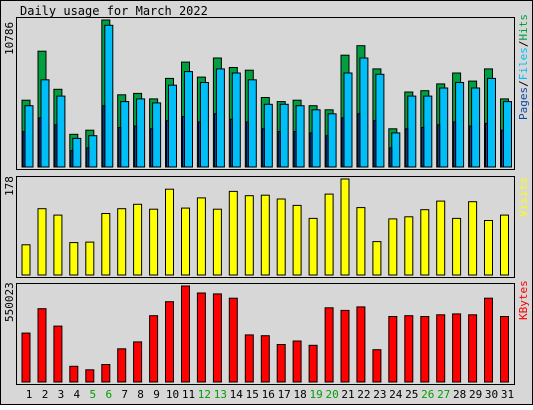 This screenshot has width=533, height=410. I want to click on x-tick-label: 13, so click(220, 394).